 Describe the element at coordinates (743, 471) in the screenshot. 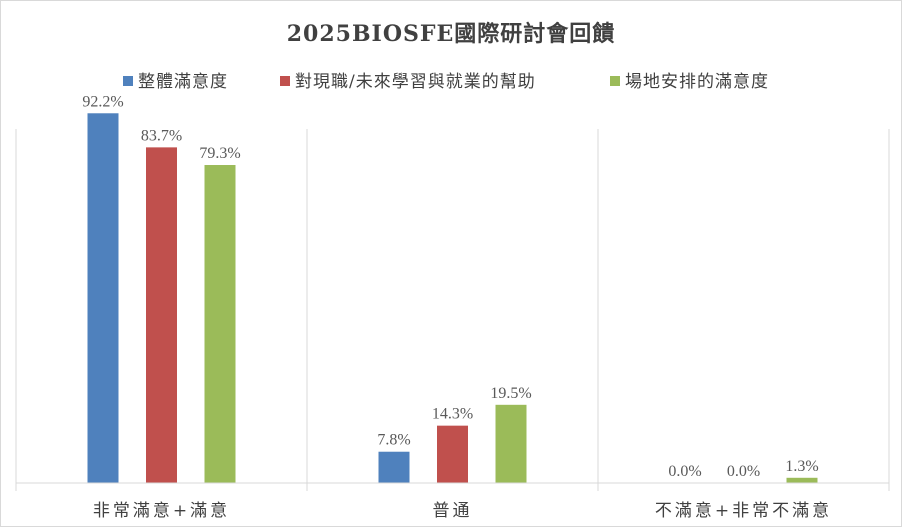

I see `data-label-3-2: 0.0%` at that location.